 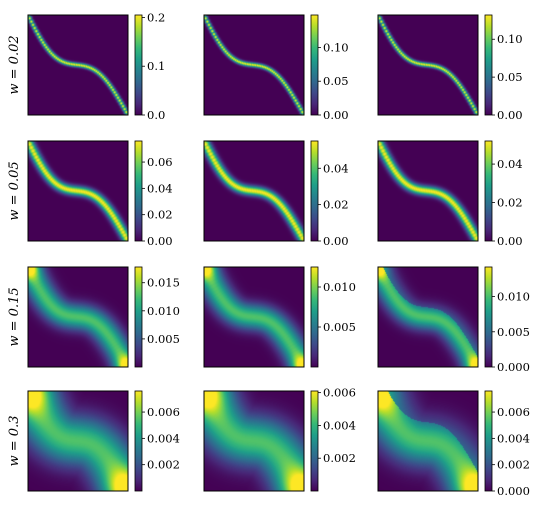 I want to click on heatmap-panel: 0.000 0.002 0.004 0.006, so click(x=453, y=444).